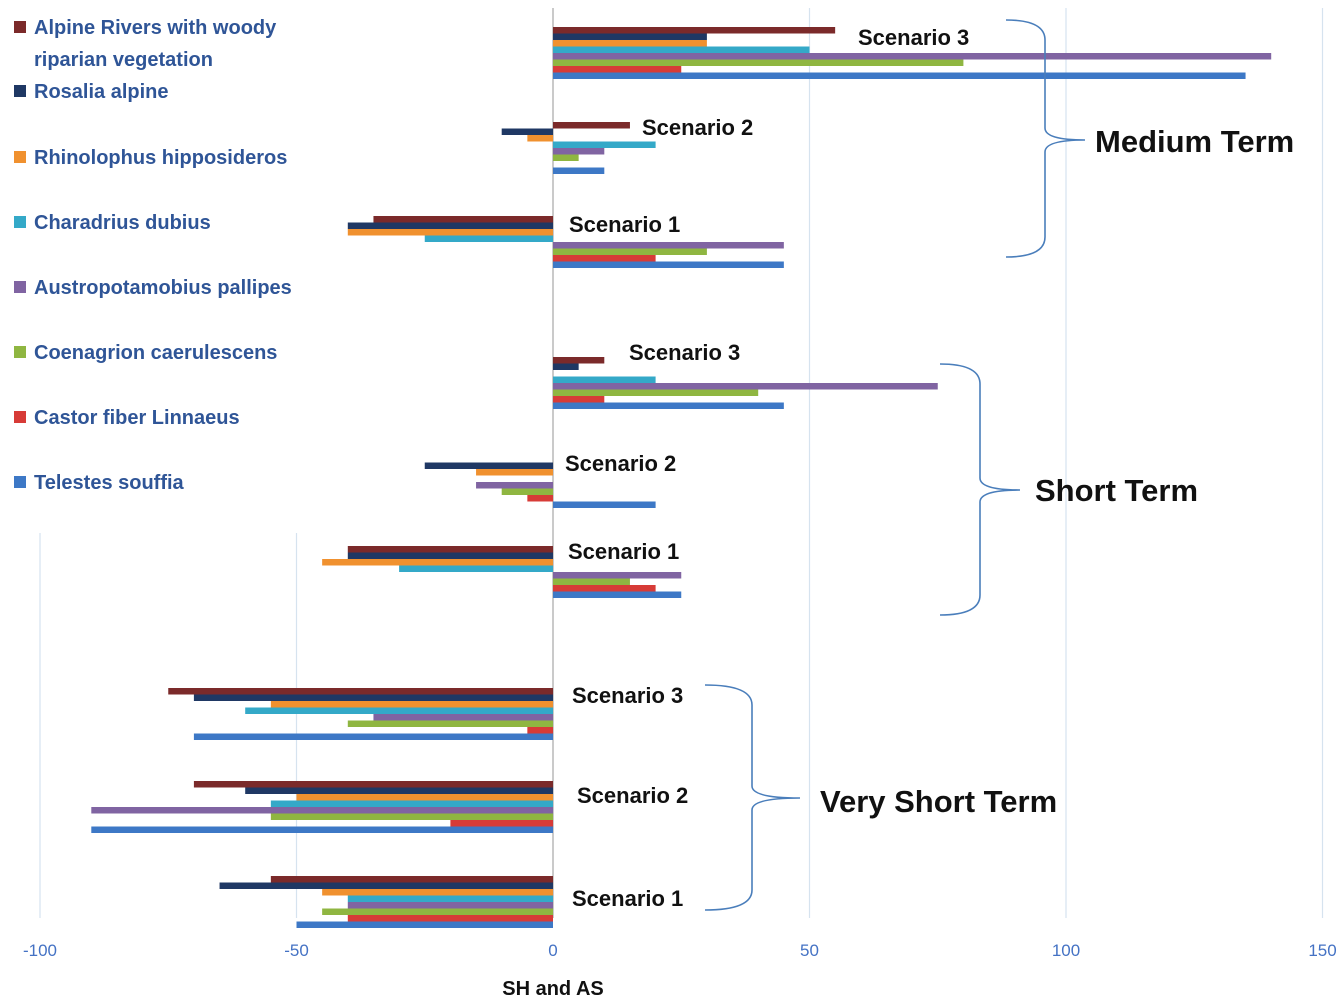 This screenshot has height=1001, width=1343. Describe the element at coordinates (552, 950) in the screenshot. I see `x-tick-label: 0` at that location.